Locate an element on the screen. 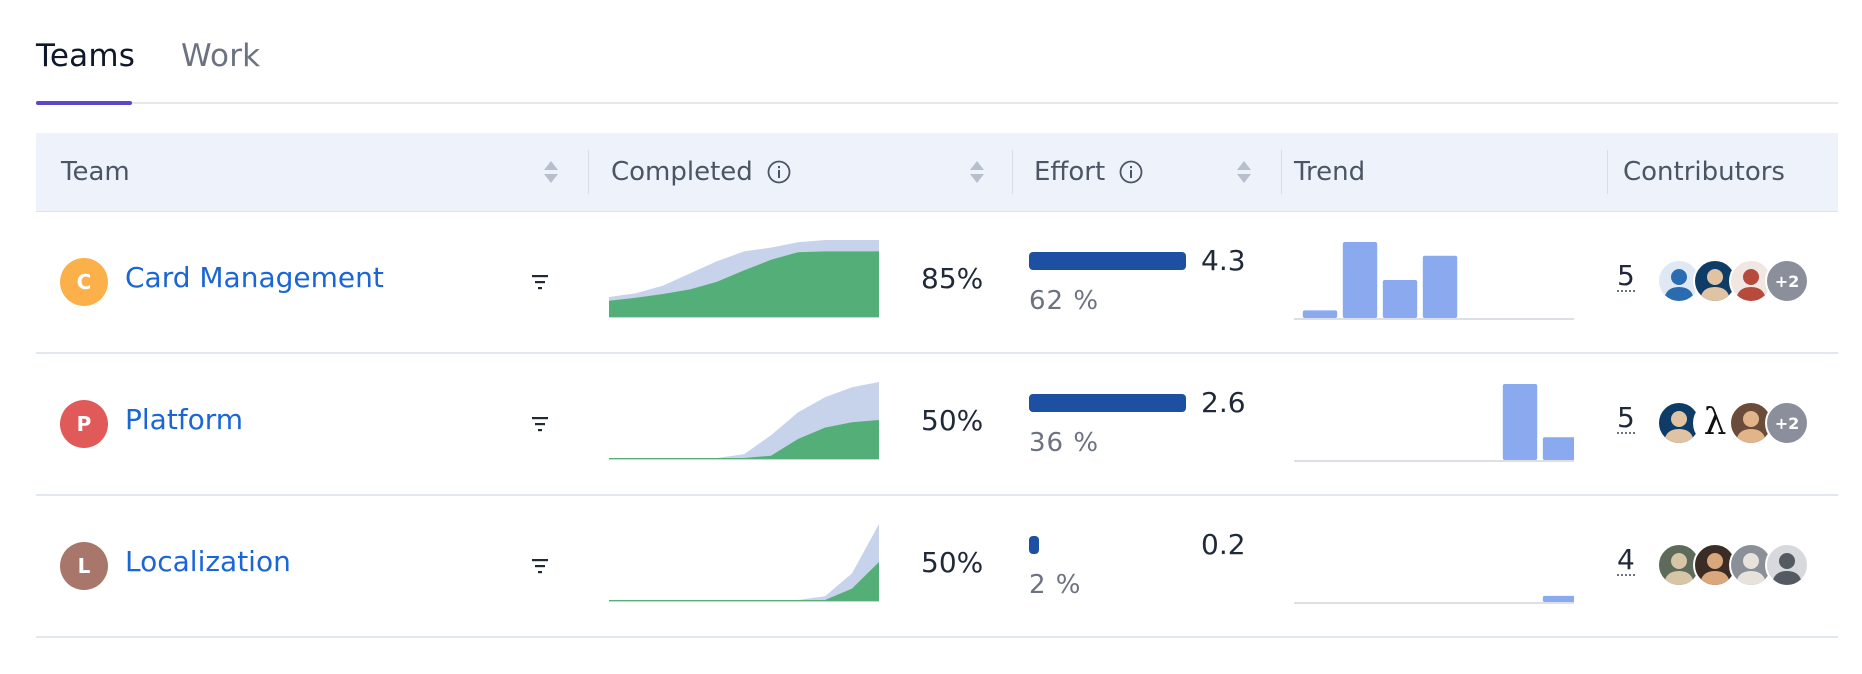 This screenshot has height=674, width=1862. effort-value: 0.2 is located at coordinates (1223, 544).